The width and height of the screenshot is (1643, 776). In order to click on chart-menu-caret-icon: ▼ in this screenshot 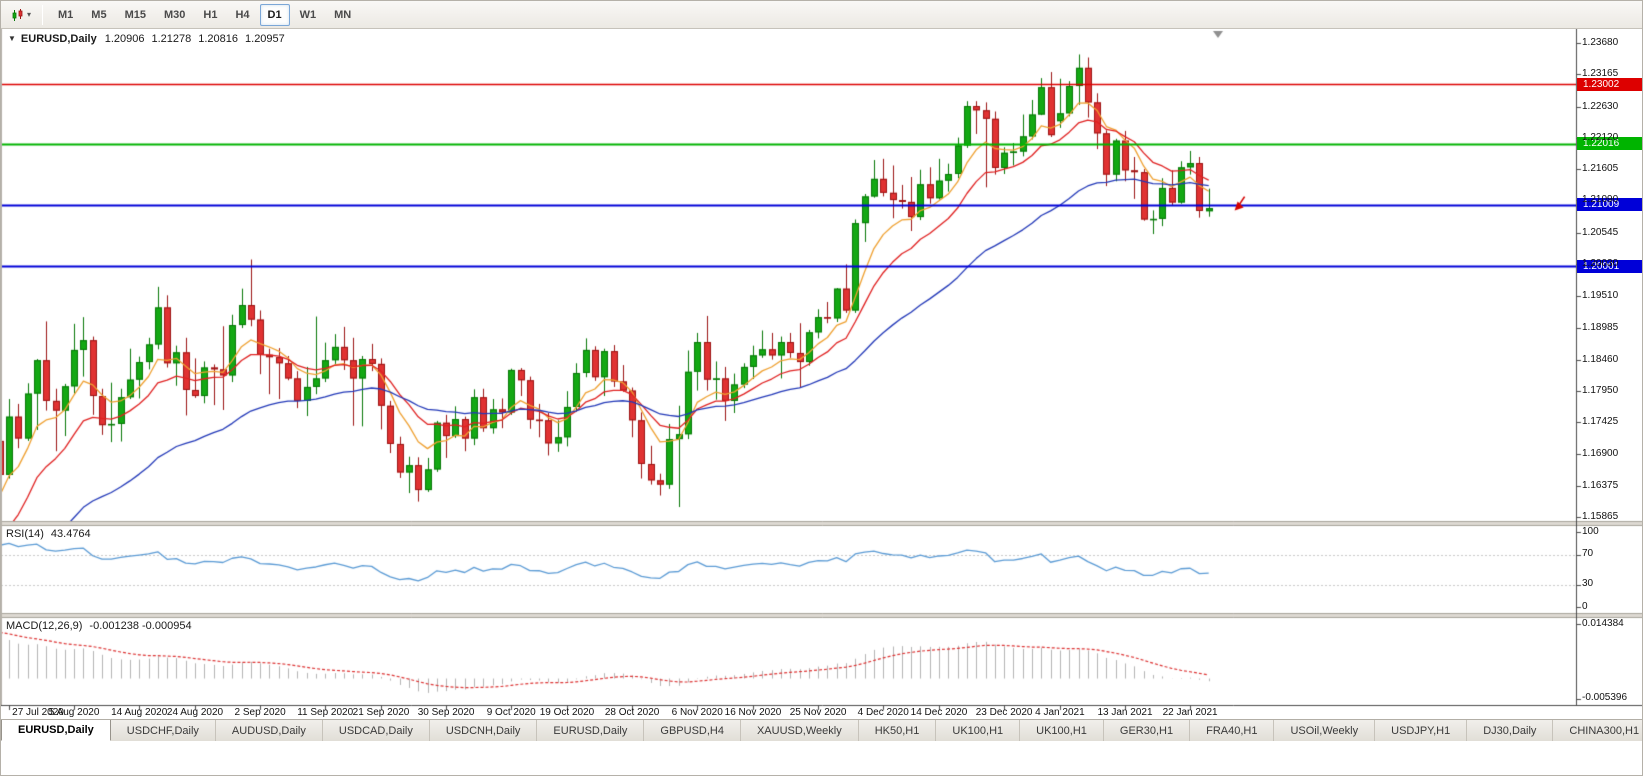, I will do `click(12, 38)`.